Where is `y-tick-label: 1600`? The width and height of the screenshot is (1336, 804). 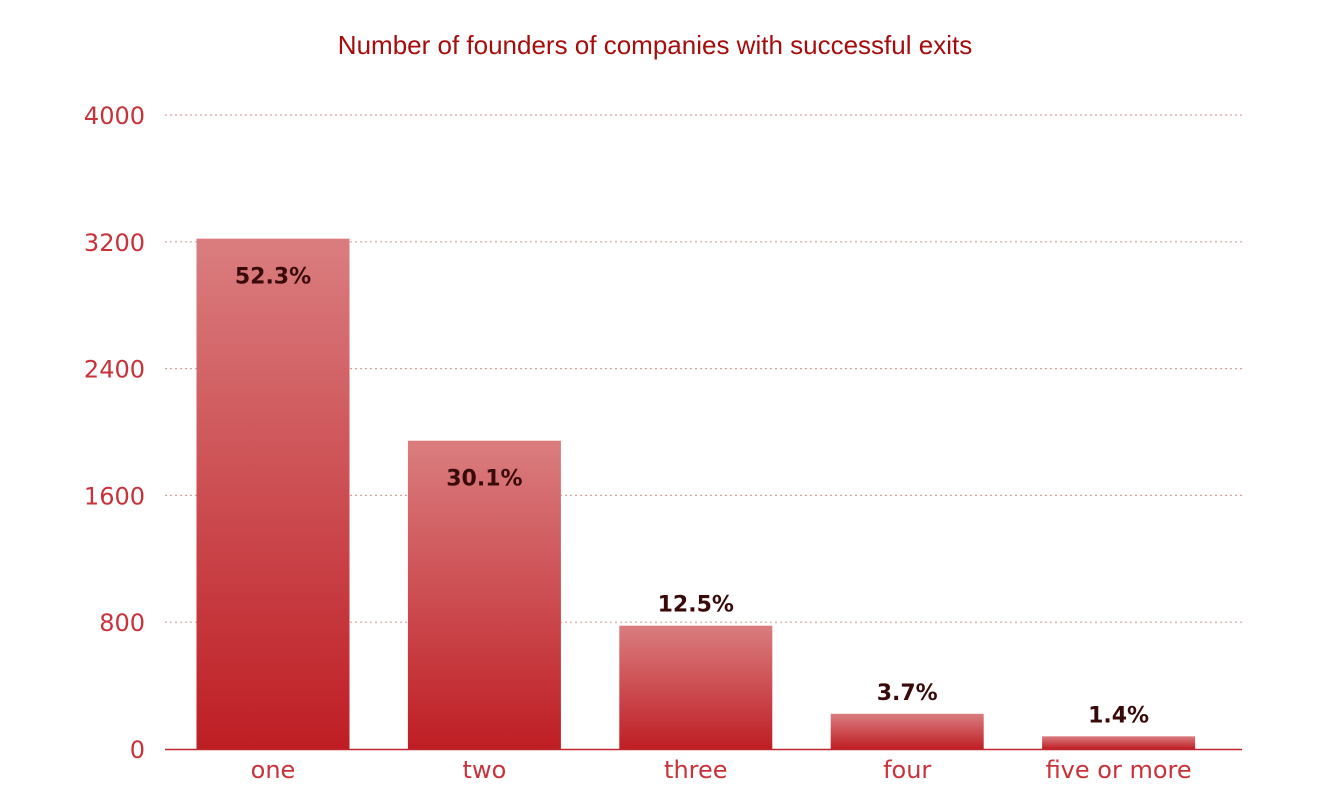
y-tick-label: 1600 is located at coordinates (114, 496).